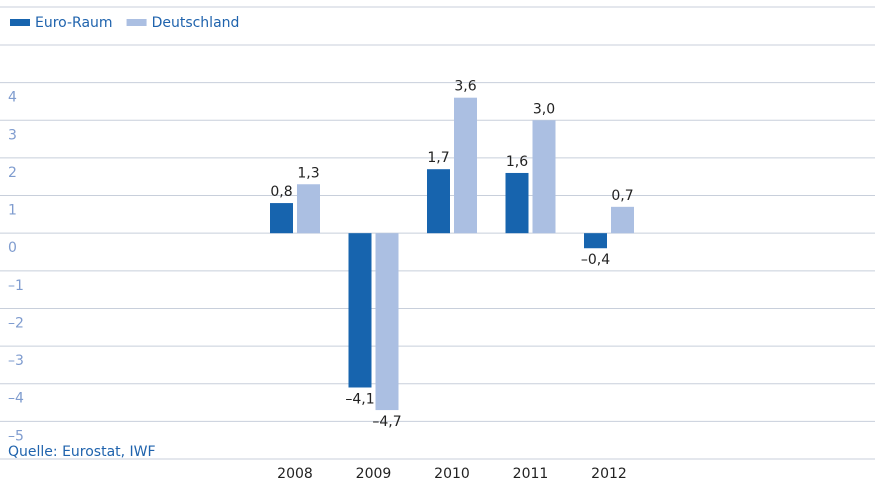 The width and height of the screenshot is (875, 488). I want to click on legend-label: Euro-Raum, so click(74, 23).